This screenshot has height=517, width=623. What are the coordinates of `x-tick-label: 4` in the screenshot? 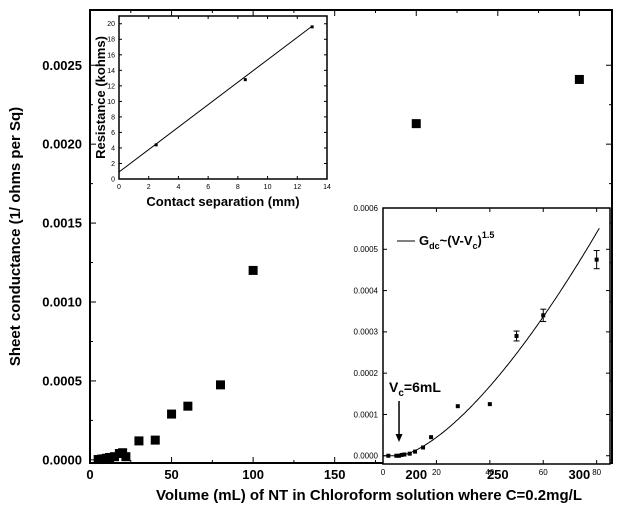 It's located at (178, 187).